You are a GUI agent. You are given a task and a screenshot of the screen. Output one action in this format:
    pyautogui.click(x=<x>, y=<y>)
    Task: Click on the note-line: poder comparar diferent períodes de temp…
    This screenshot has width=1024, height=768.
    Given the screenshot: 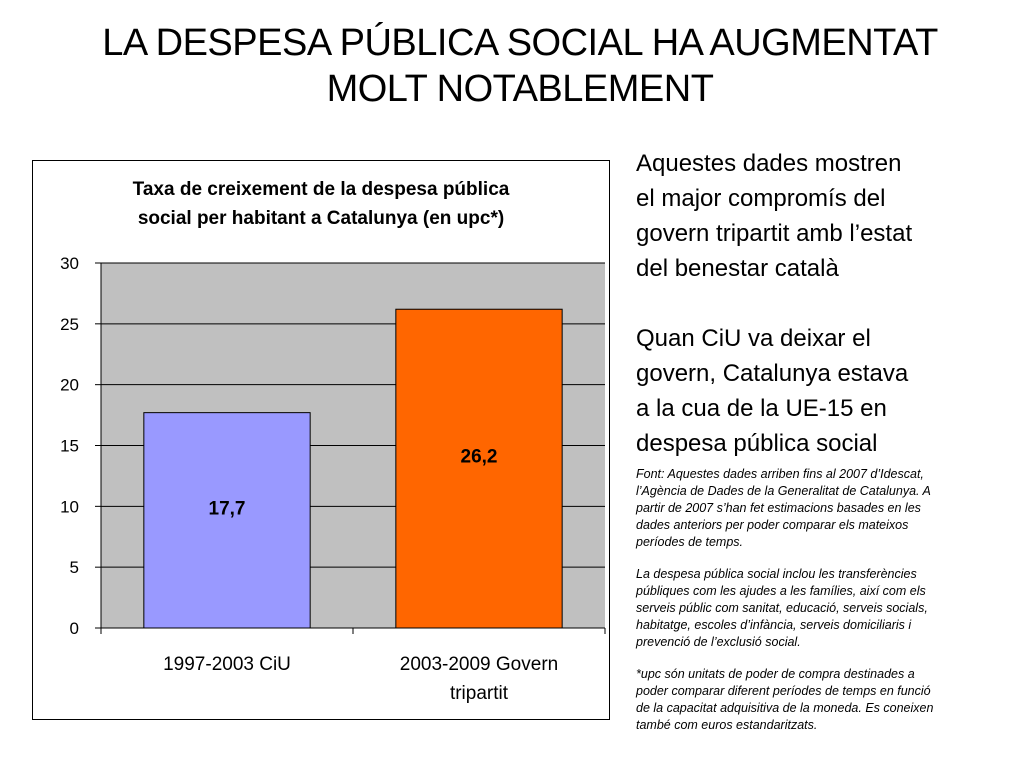 What is the action you would take?
    pyautogui.click(x=783, y=691)
    